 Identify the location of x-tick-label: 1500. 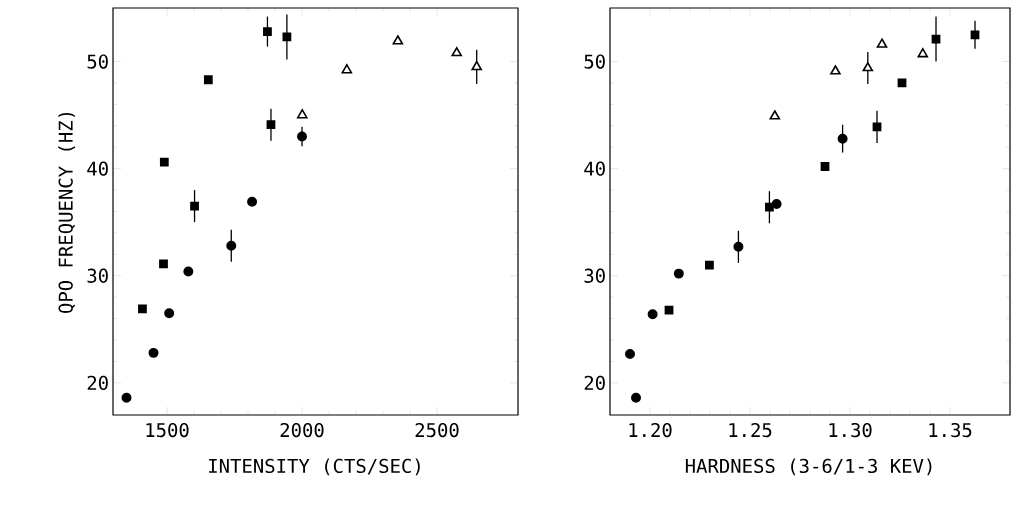
(167, 430).